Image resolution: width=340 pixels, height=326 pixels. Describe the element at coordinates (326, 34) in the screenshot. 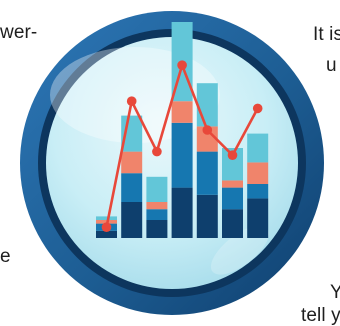

I see `text-fragment-top-right-1: It is` at that location.